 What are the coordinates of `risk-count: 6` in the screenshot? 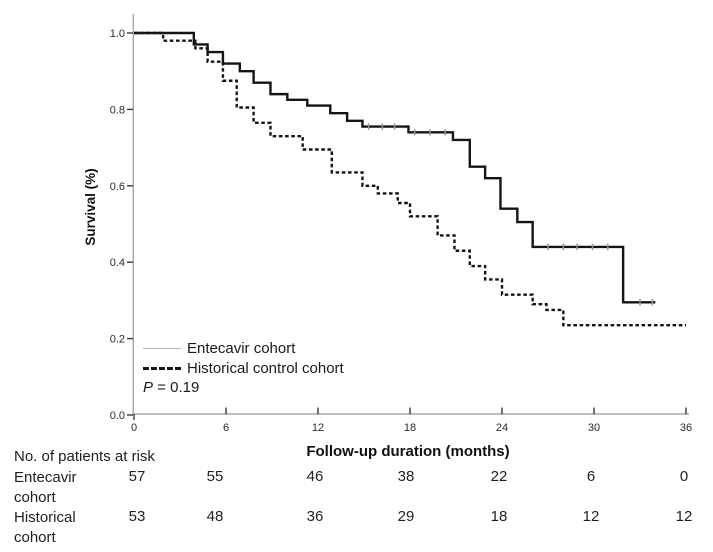 It's located at (591, 476).